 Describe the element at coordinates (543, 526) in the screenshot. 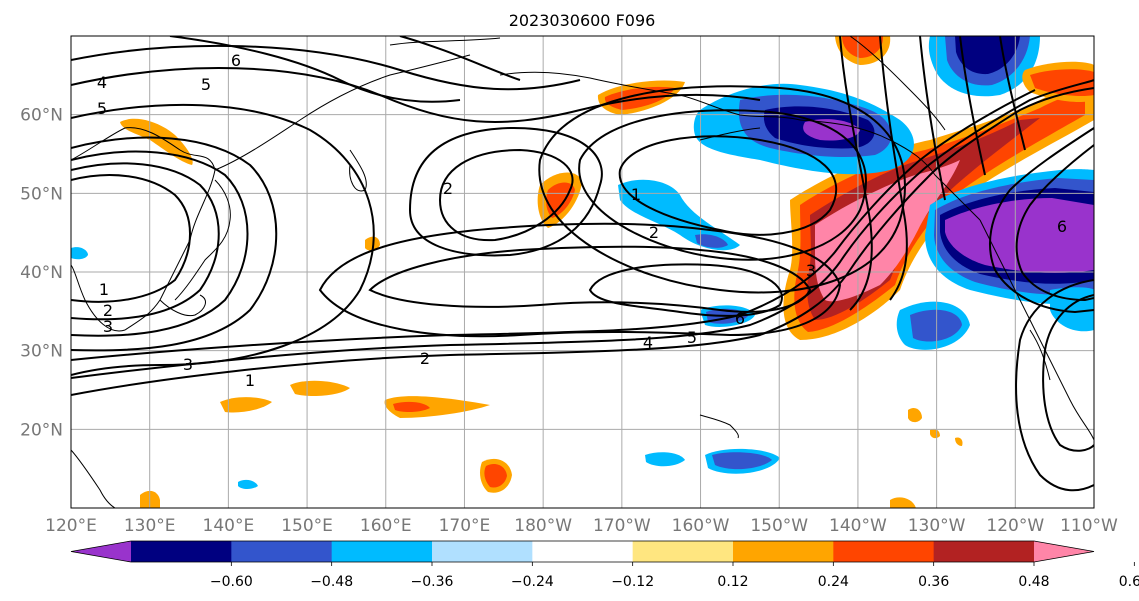

I see `longitude-tick-label: 180°W` at that location.